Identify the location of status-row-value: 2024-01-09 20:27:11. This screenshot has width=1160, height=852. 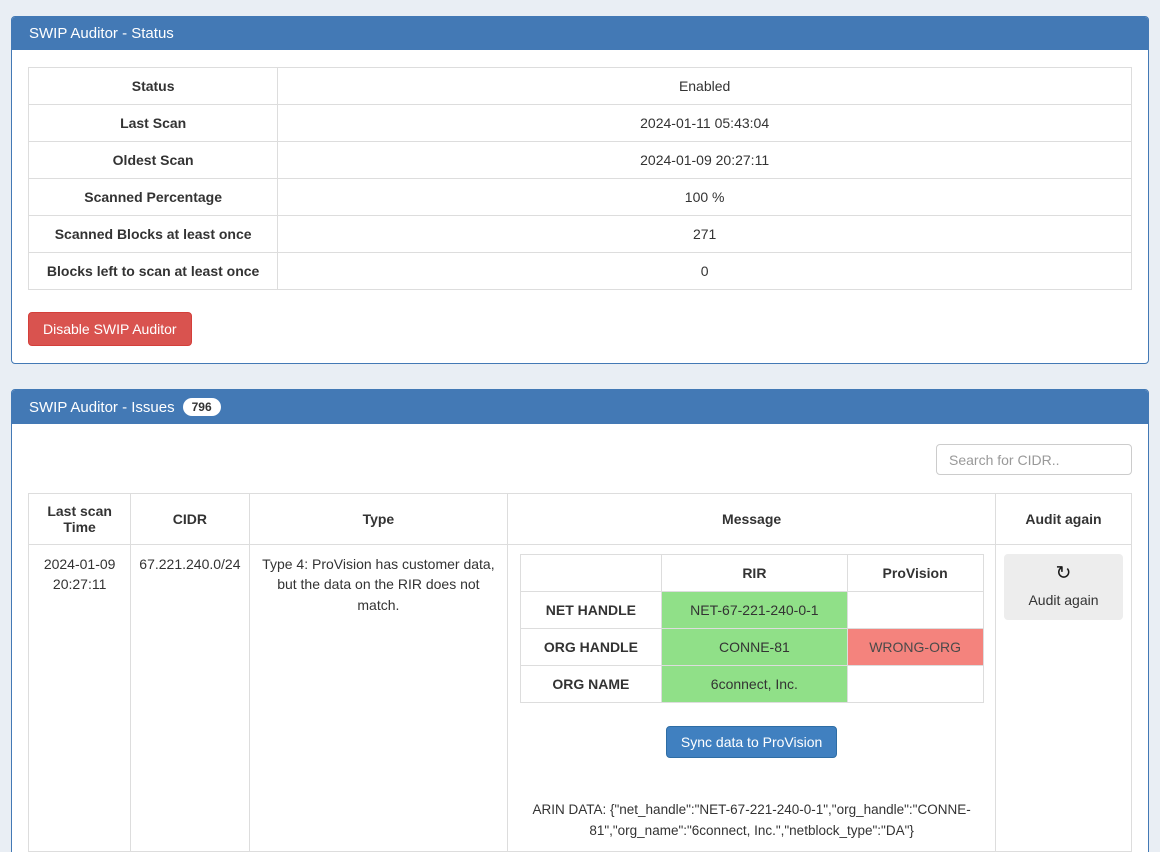
(704, 160).